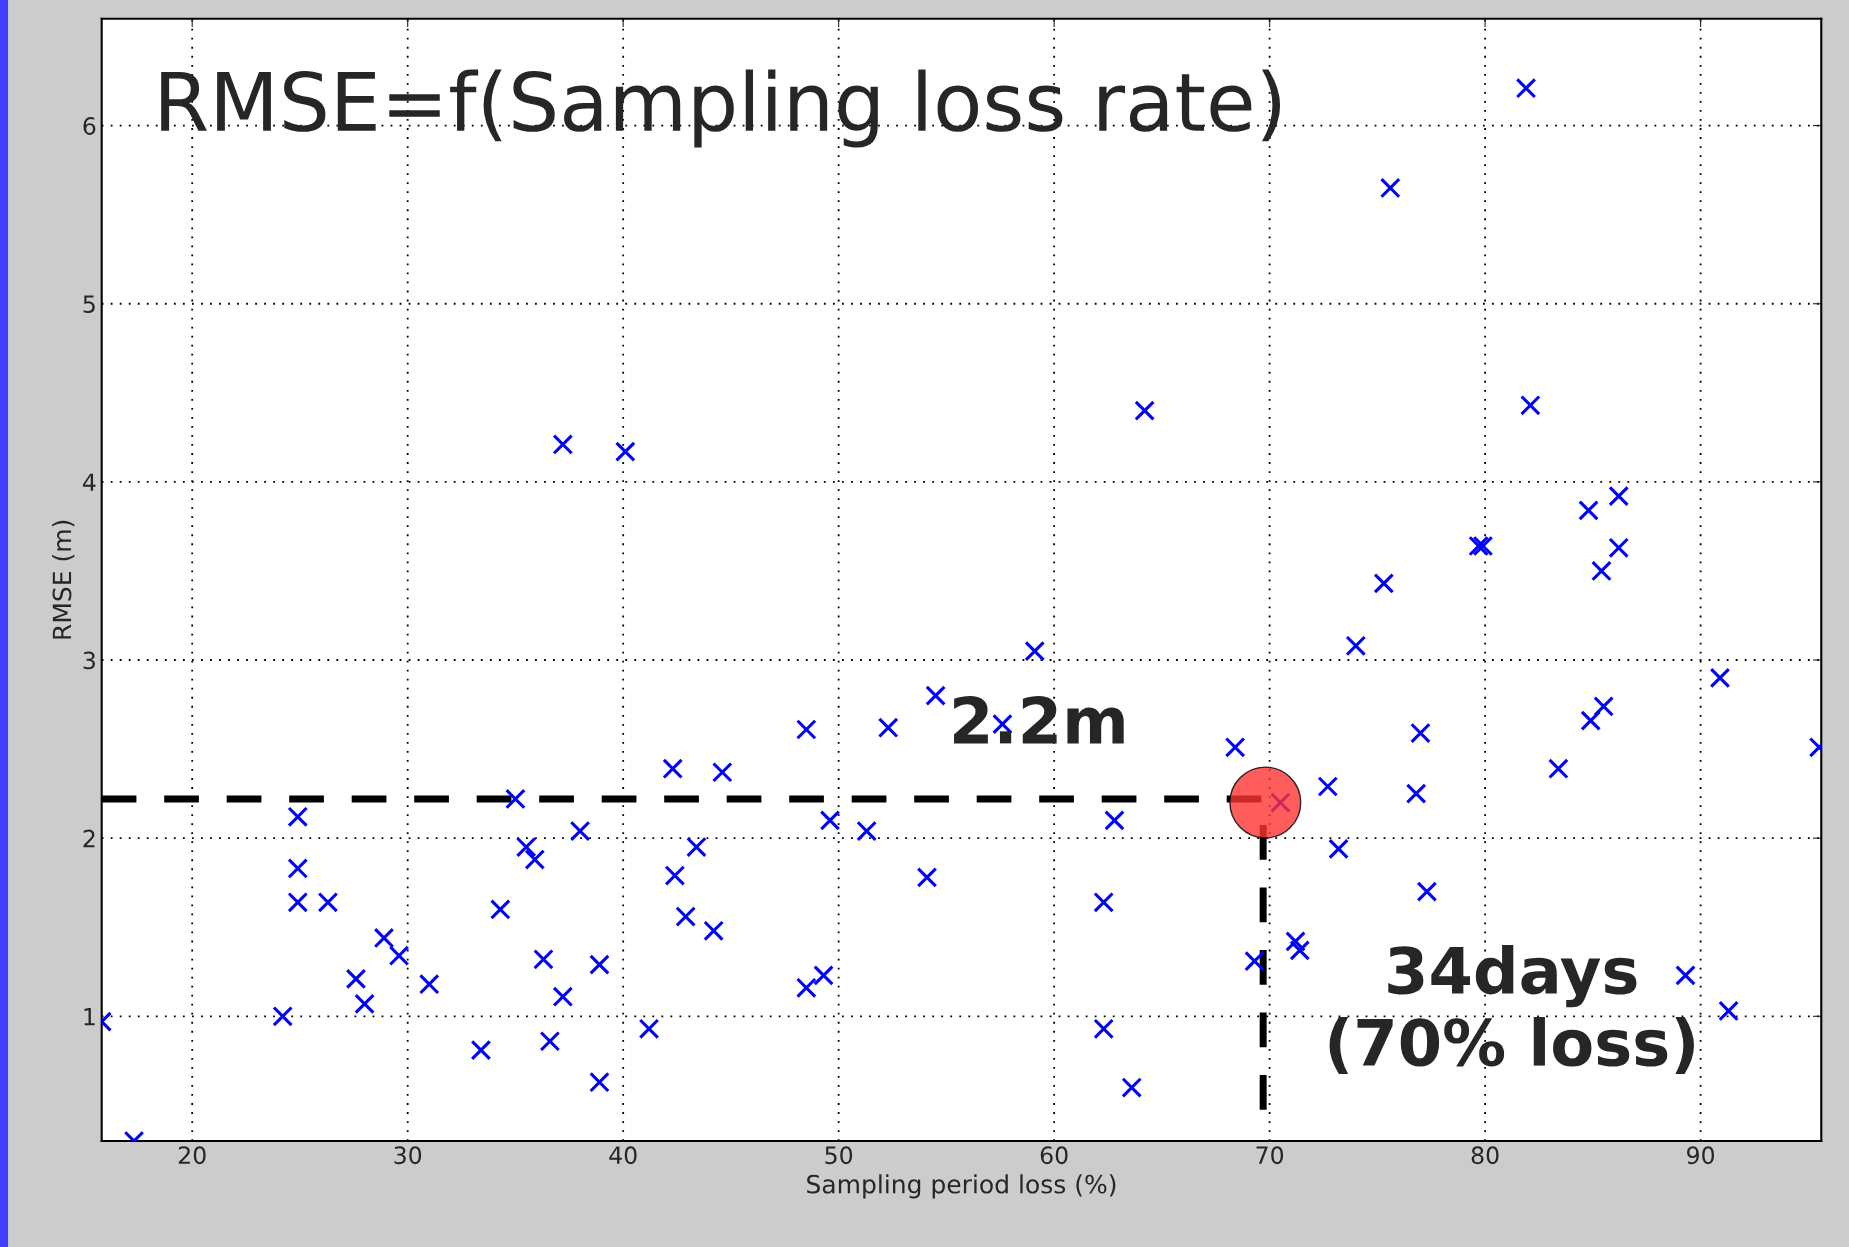 The width and height of the screenshot is (1849, 1247). Describe the element at coordinates (1270, 1155) in the screenshot. I see `x-tick-label: 70` at that location.